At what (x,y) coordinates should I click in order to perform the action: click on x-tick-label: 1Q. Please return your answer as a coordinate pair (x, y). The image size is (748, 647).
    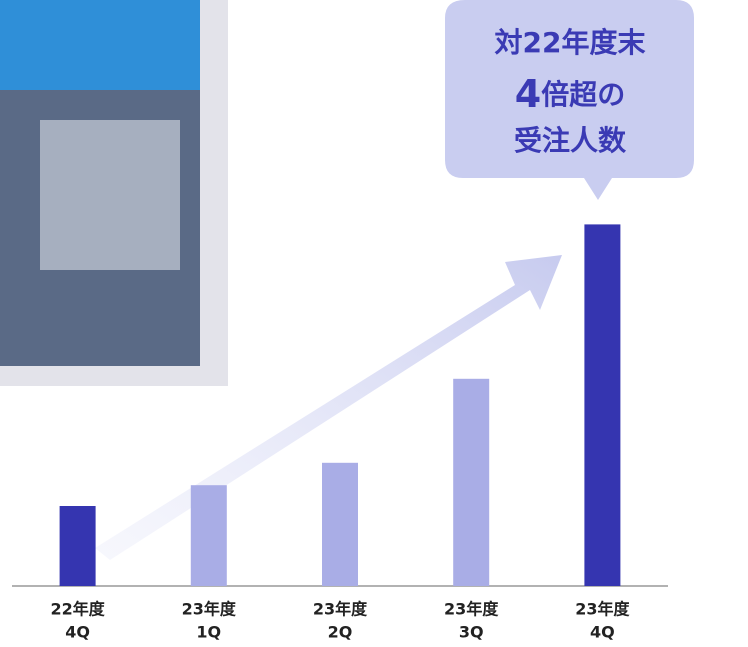
    Looking at the image, I should click on (208, 632).